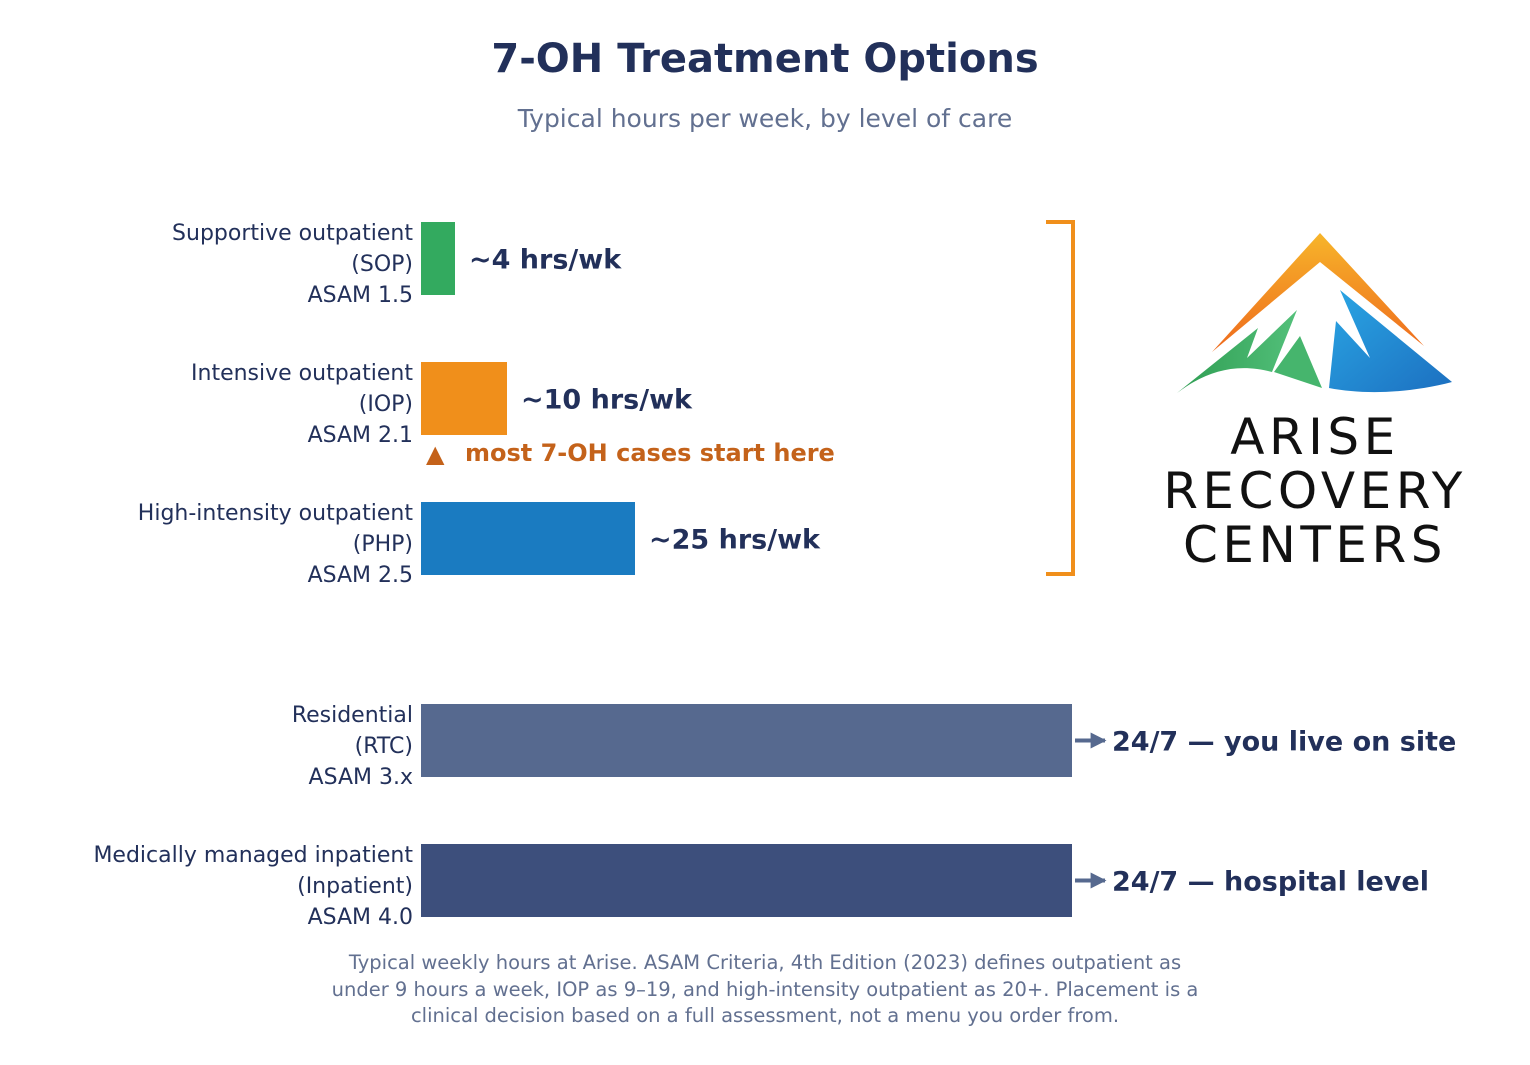 This screenshot has height=1065, width=1530. What do you see at coordinates (360, 575) in the screenshot?
I see `category-label: ASAM 2.5` at bounding box center [360, 575].